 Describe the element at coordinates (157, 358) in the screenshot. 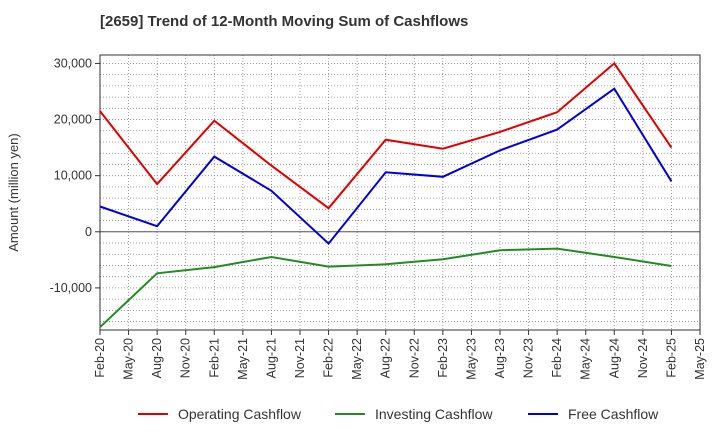

I see `x-tick-label: Aug-20` at that location.